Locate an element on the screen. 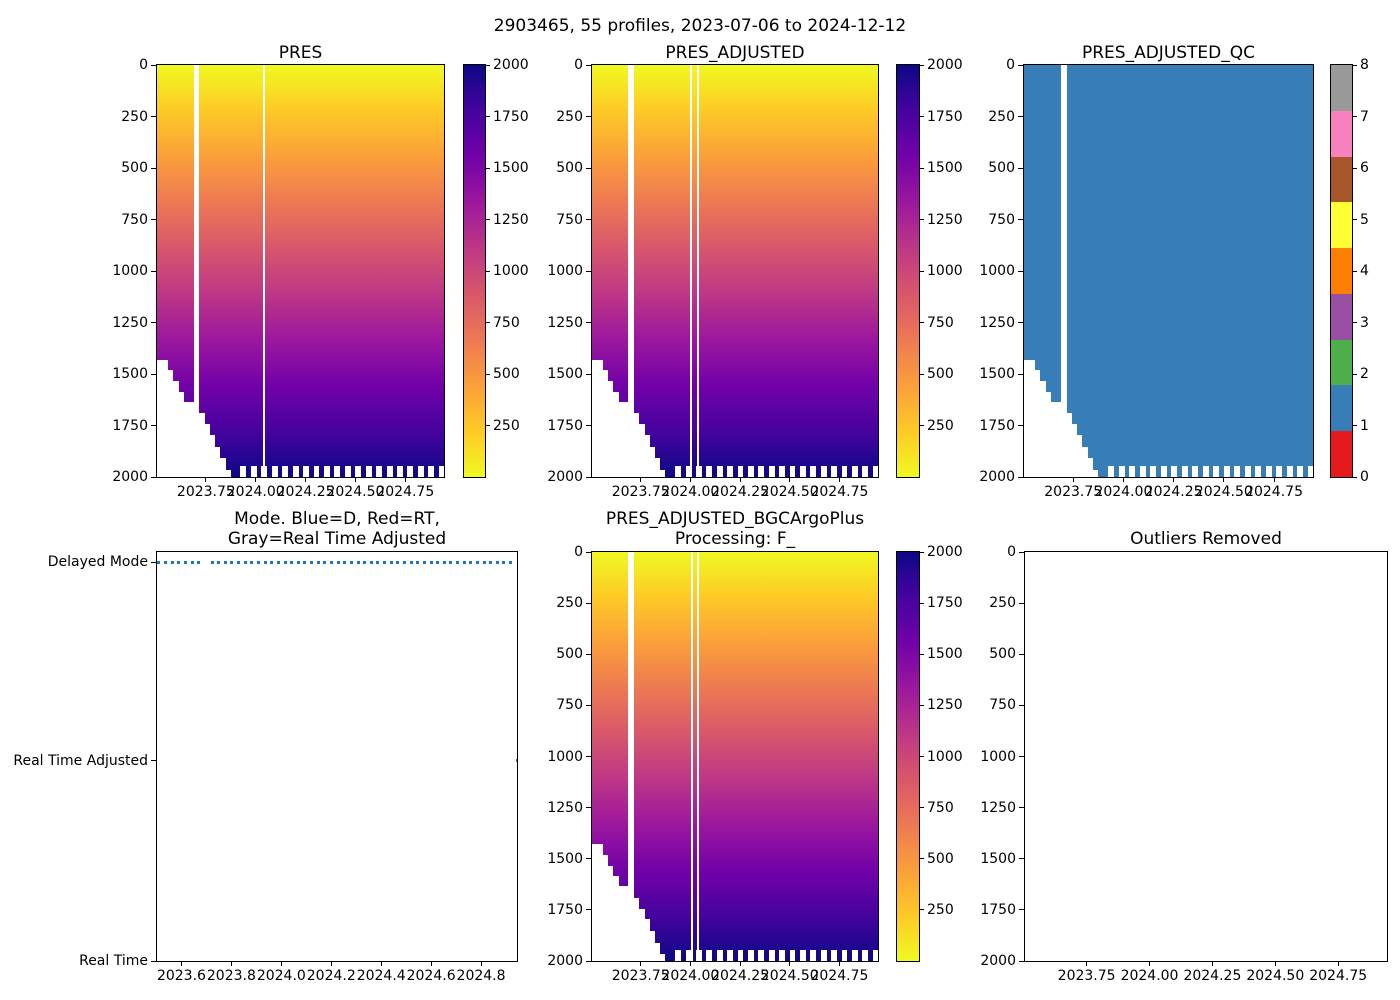 This screenshot has width=1400, height=1000. colorbar-tick-label: 1750 is located at coordinates (945, 116).